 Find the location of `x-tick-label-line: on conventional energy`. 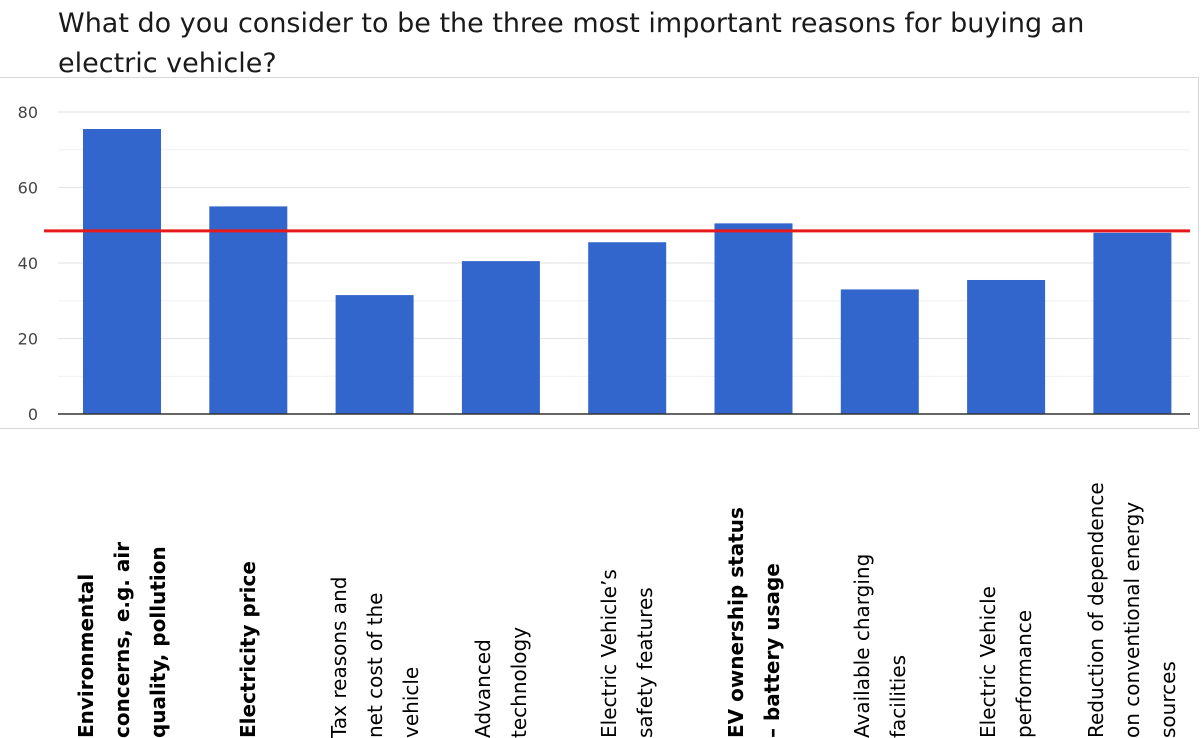

x-tick-label-line: on conventional energy is located at coordinates (1132, 620).